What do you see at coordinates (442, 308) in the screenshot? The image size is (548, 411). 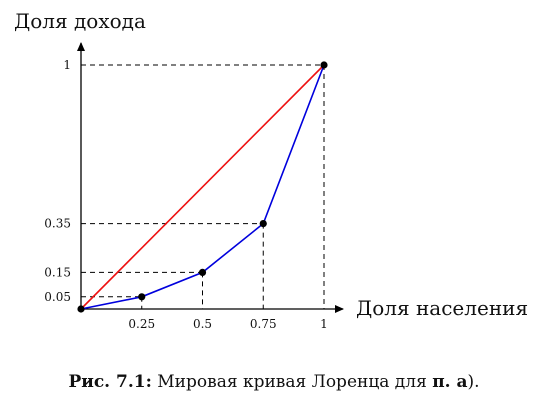 I see `x-axis-title: Доля населения` at bounding box center [442, 308].